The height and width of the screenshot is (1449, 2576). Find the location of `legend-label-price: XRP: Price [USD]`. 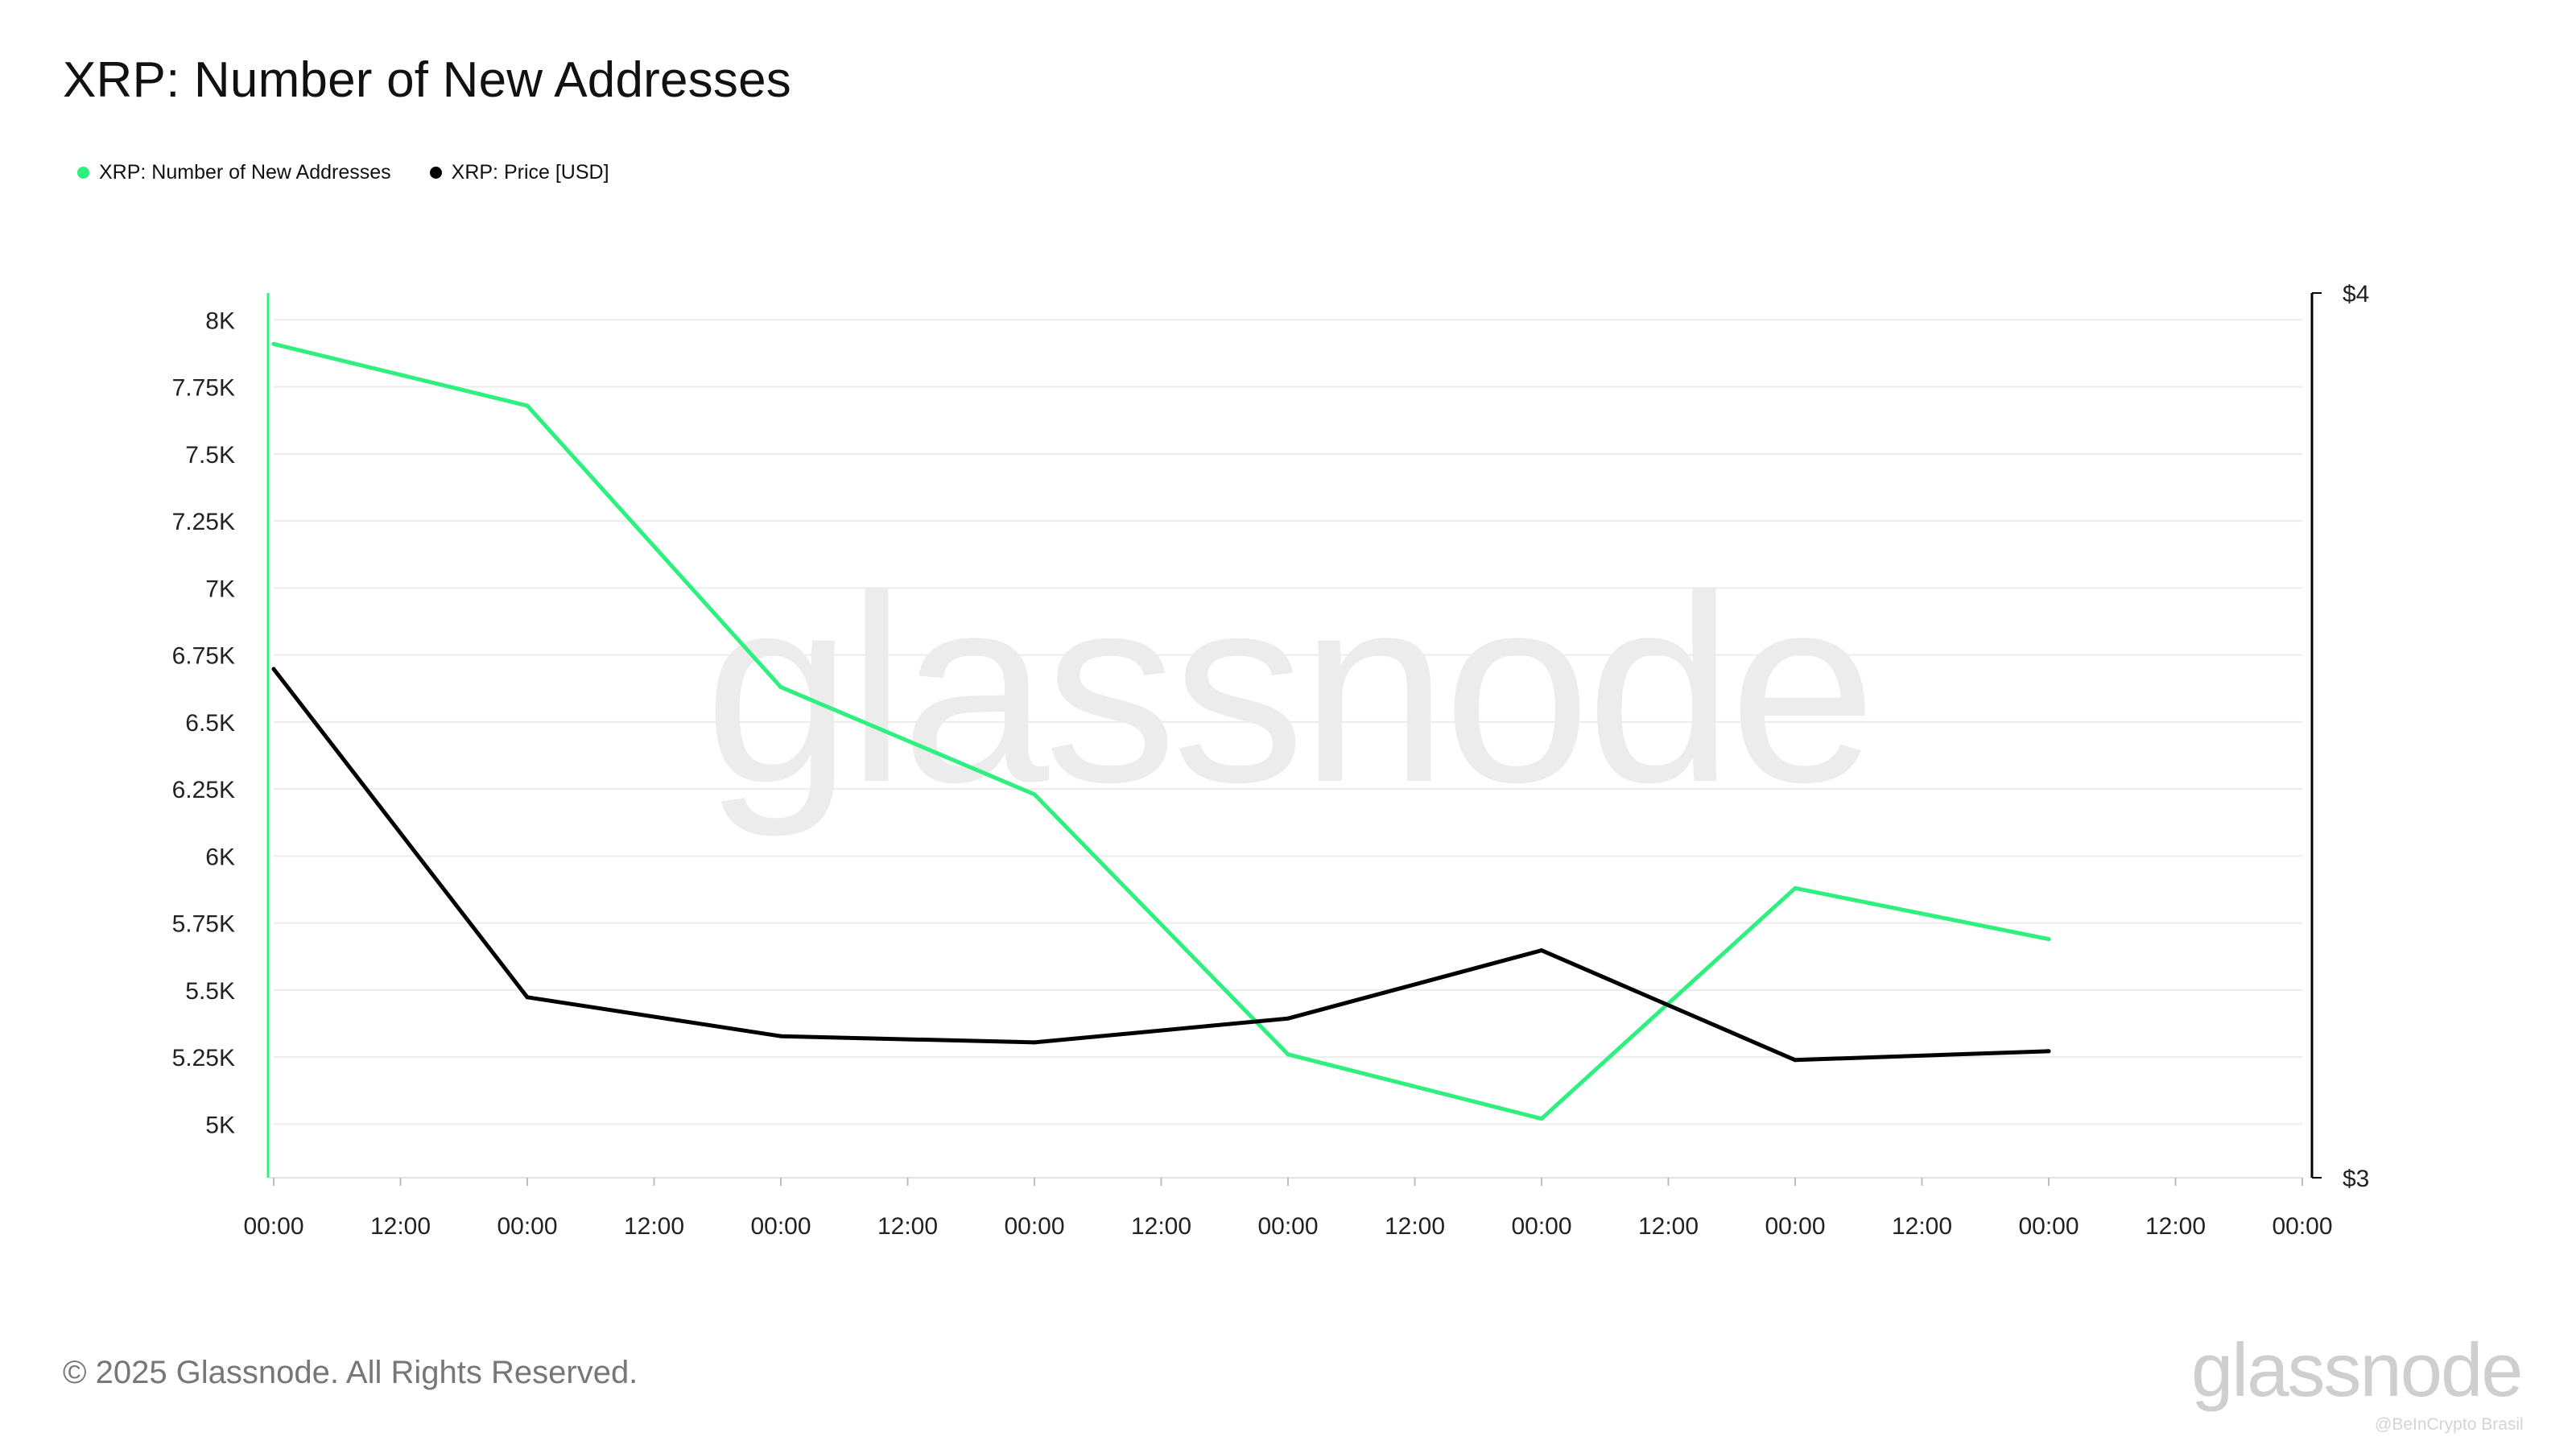

legend-label-price: XRP: Price [USD] is located at coordinates (530, 172).